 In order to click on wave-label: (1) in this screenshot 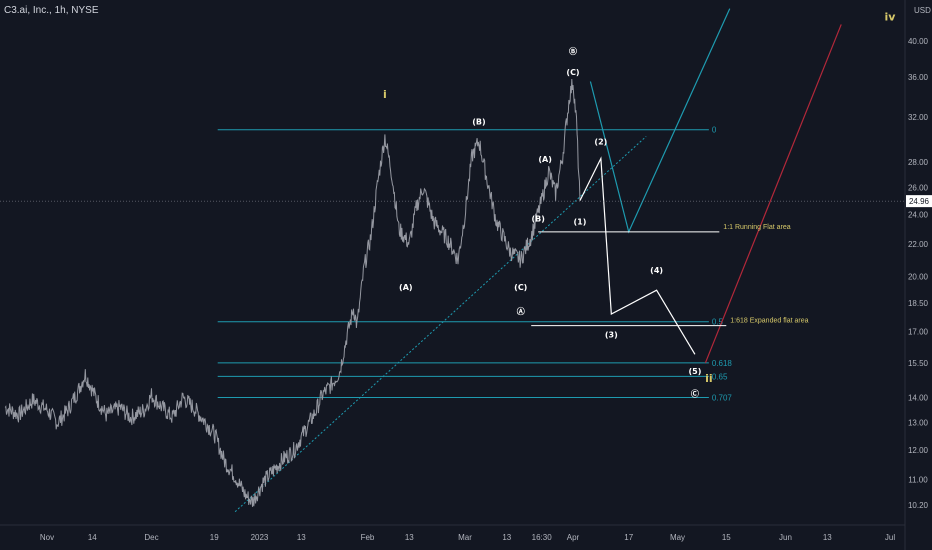, I will do `click(580, 222)`.